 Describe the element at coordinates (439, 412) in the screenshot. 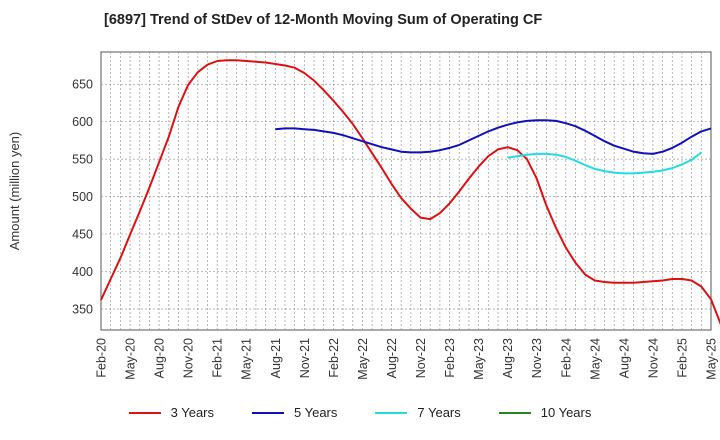

I see `legend-label: 7 Years` at that location.